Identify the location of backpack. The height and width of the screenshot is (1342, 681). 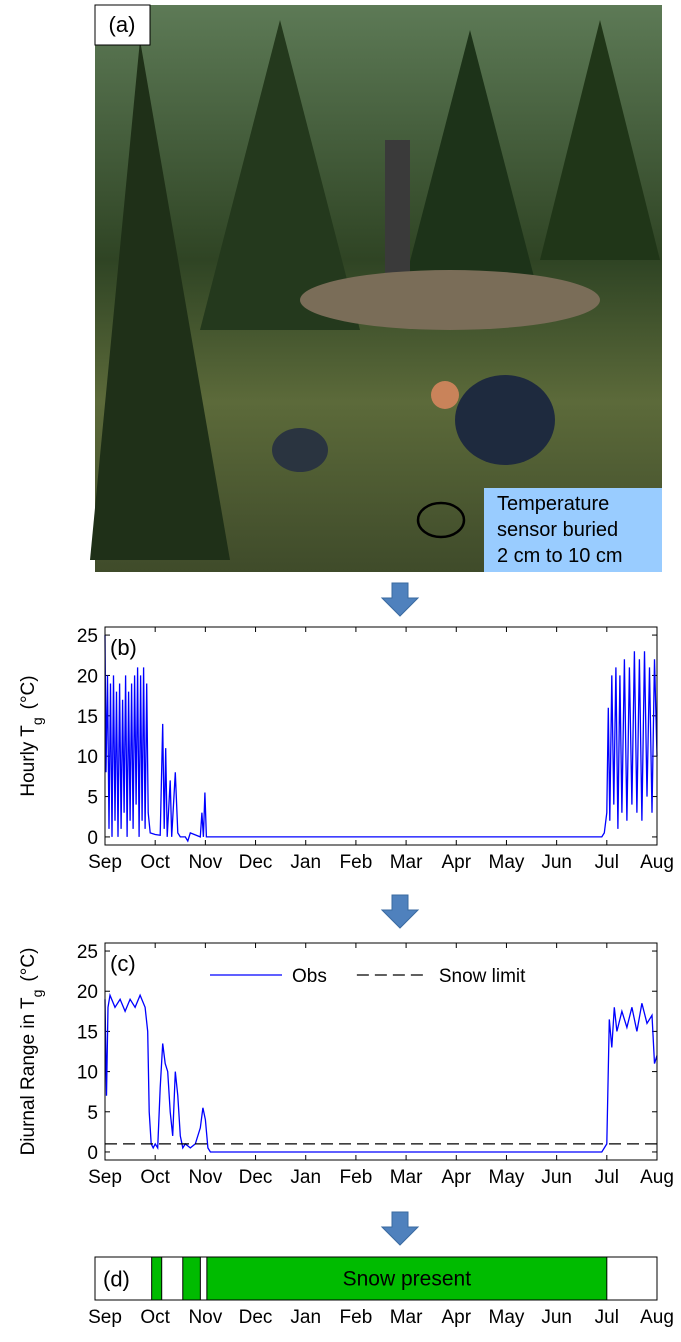
(300, 450).